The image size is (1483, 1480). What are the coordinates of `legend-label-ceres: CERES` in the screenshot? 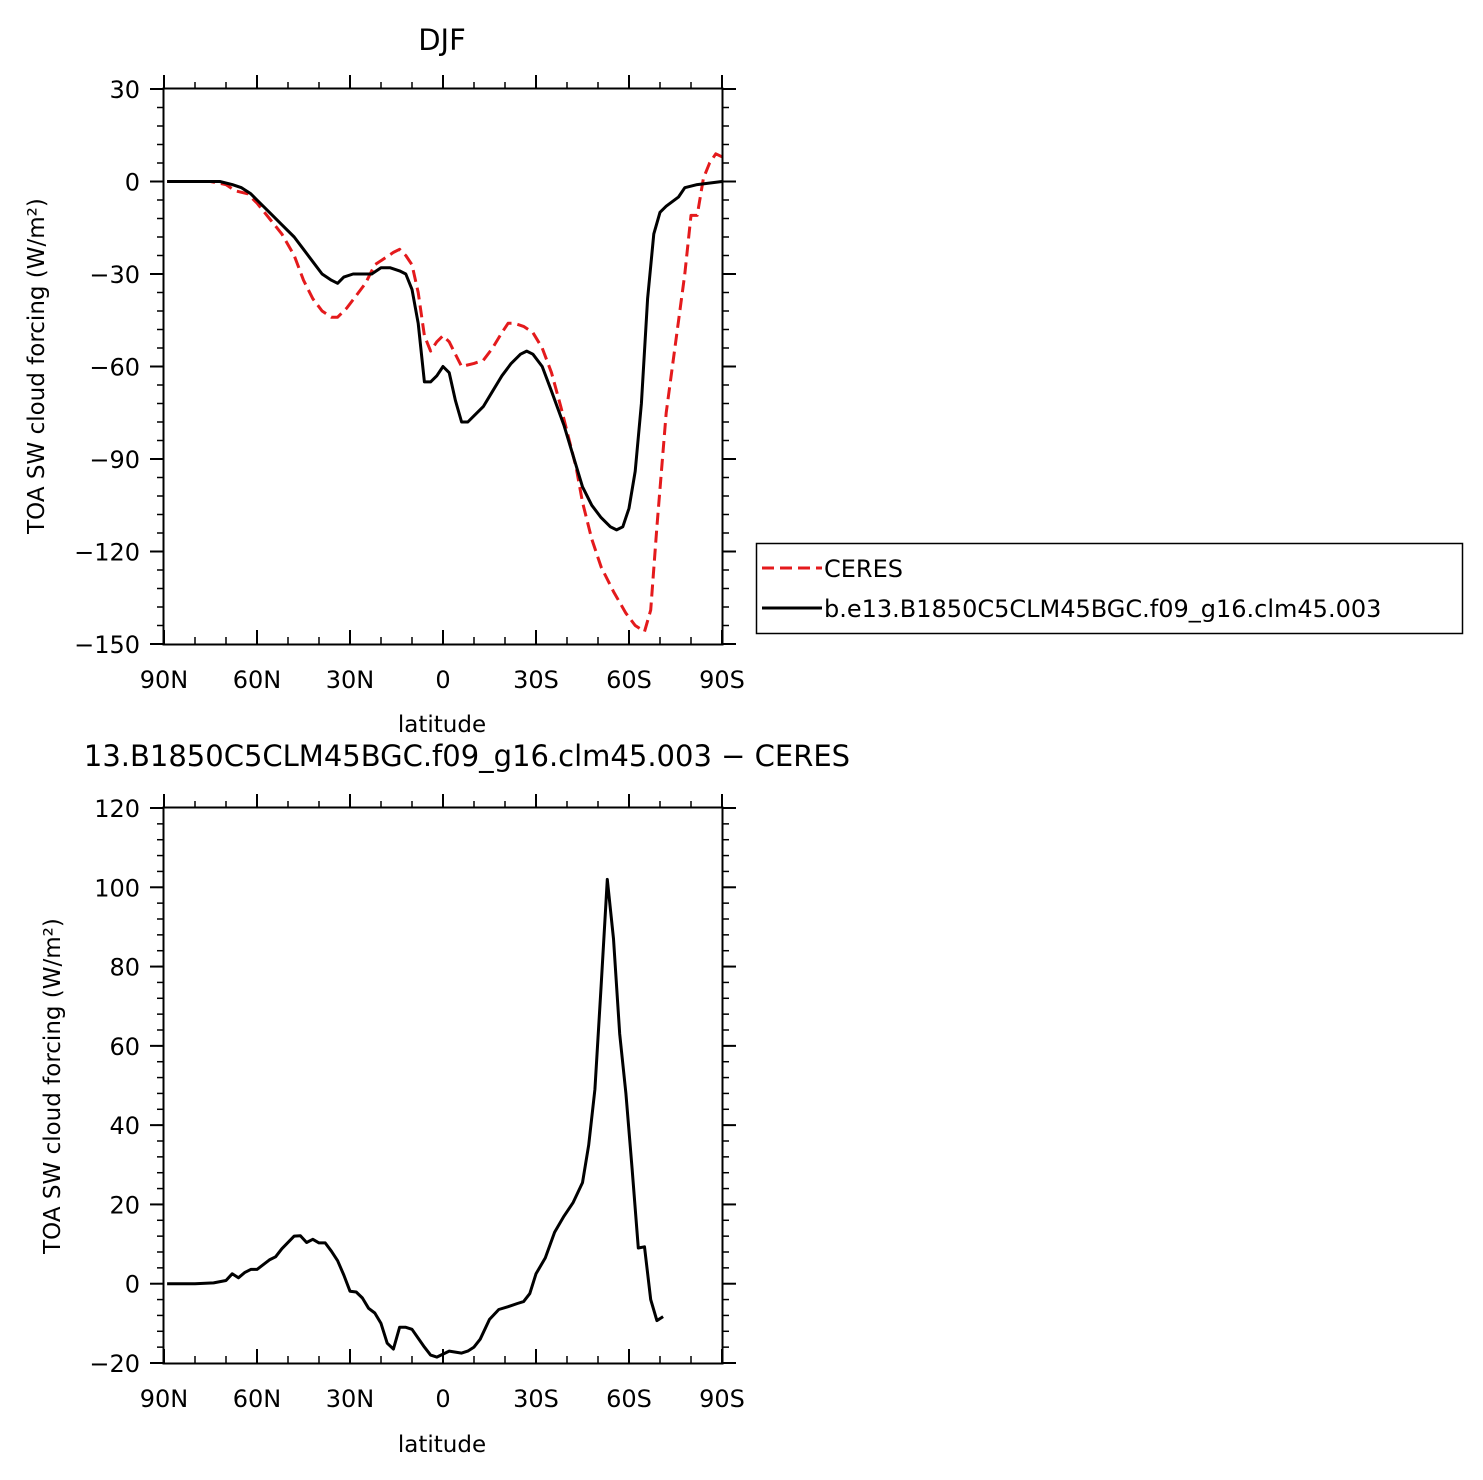 It's located at (863, 569).